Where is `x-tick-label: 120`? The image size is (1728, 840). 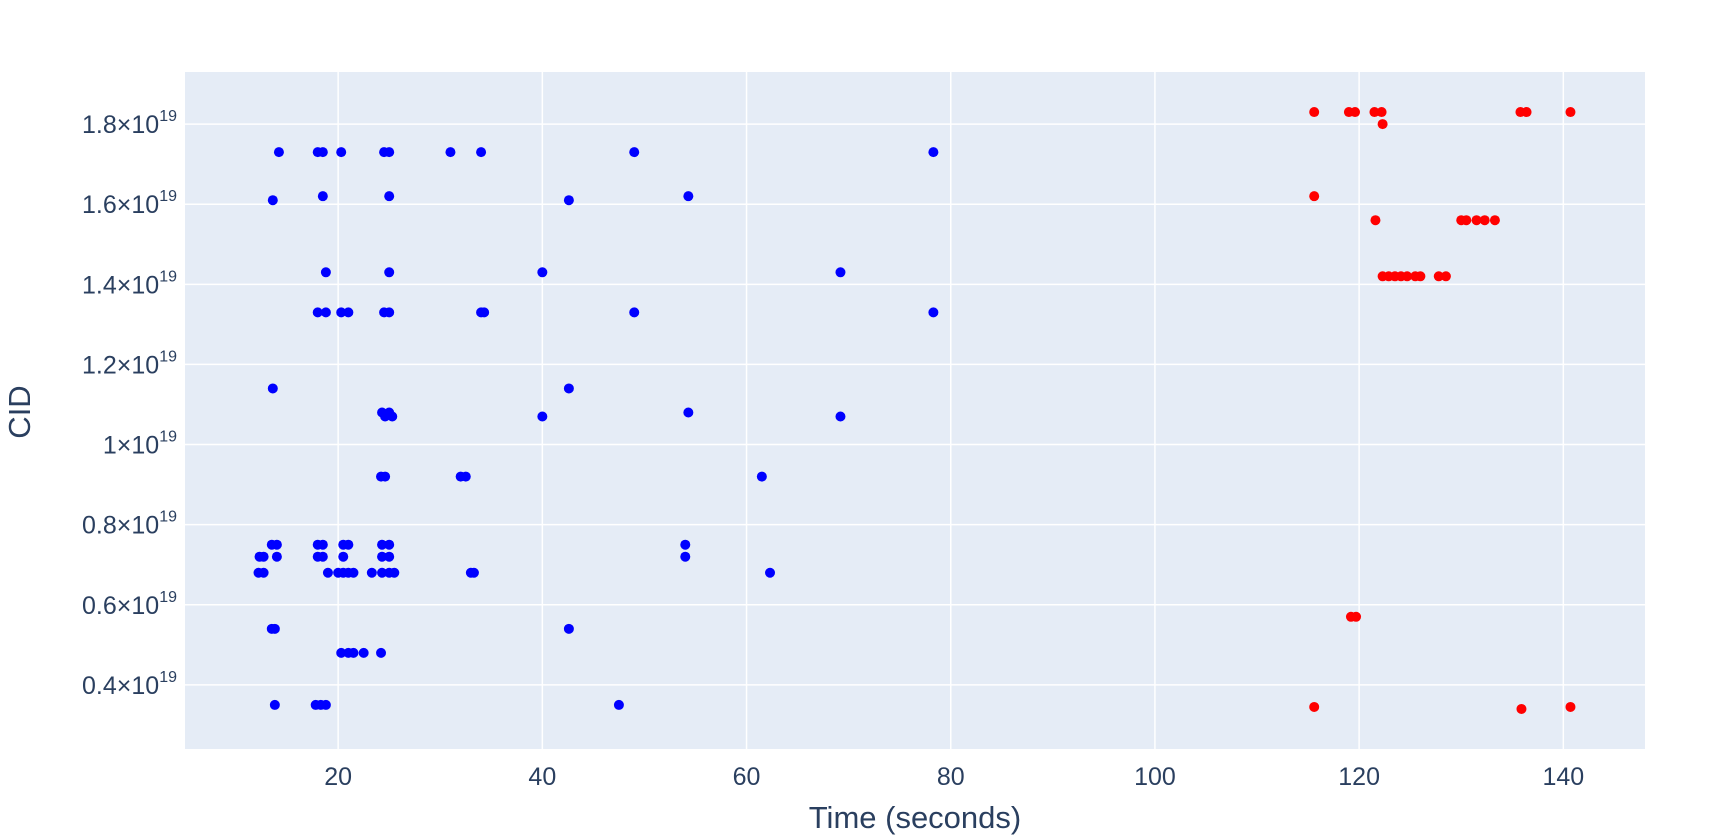 x-tick-label: 120 is located at coordinates (1359, 777).